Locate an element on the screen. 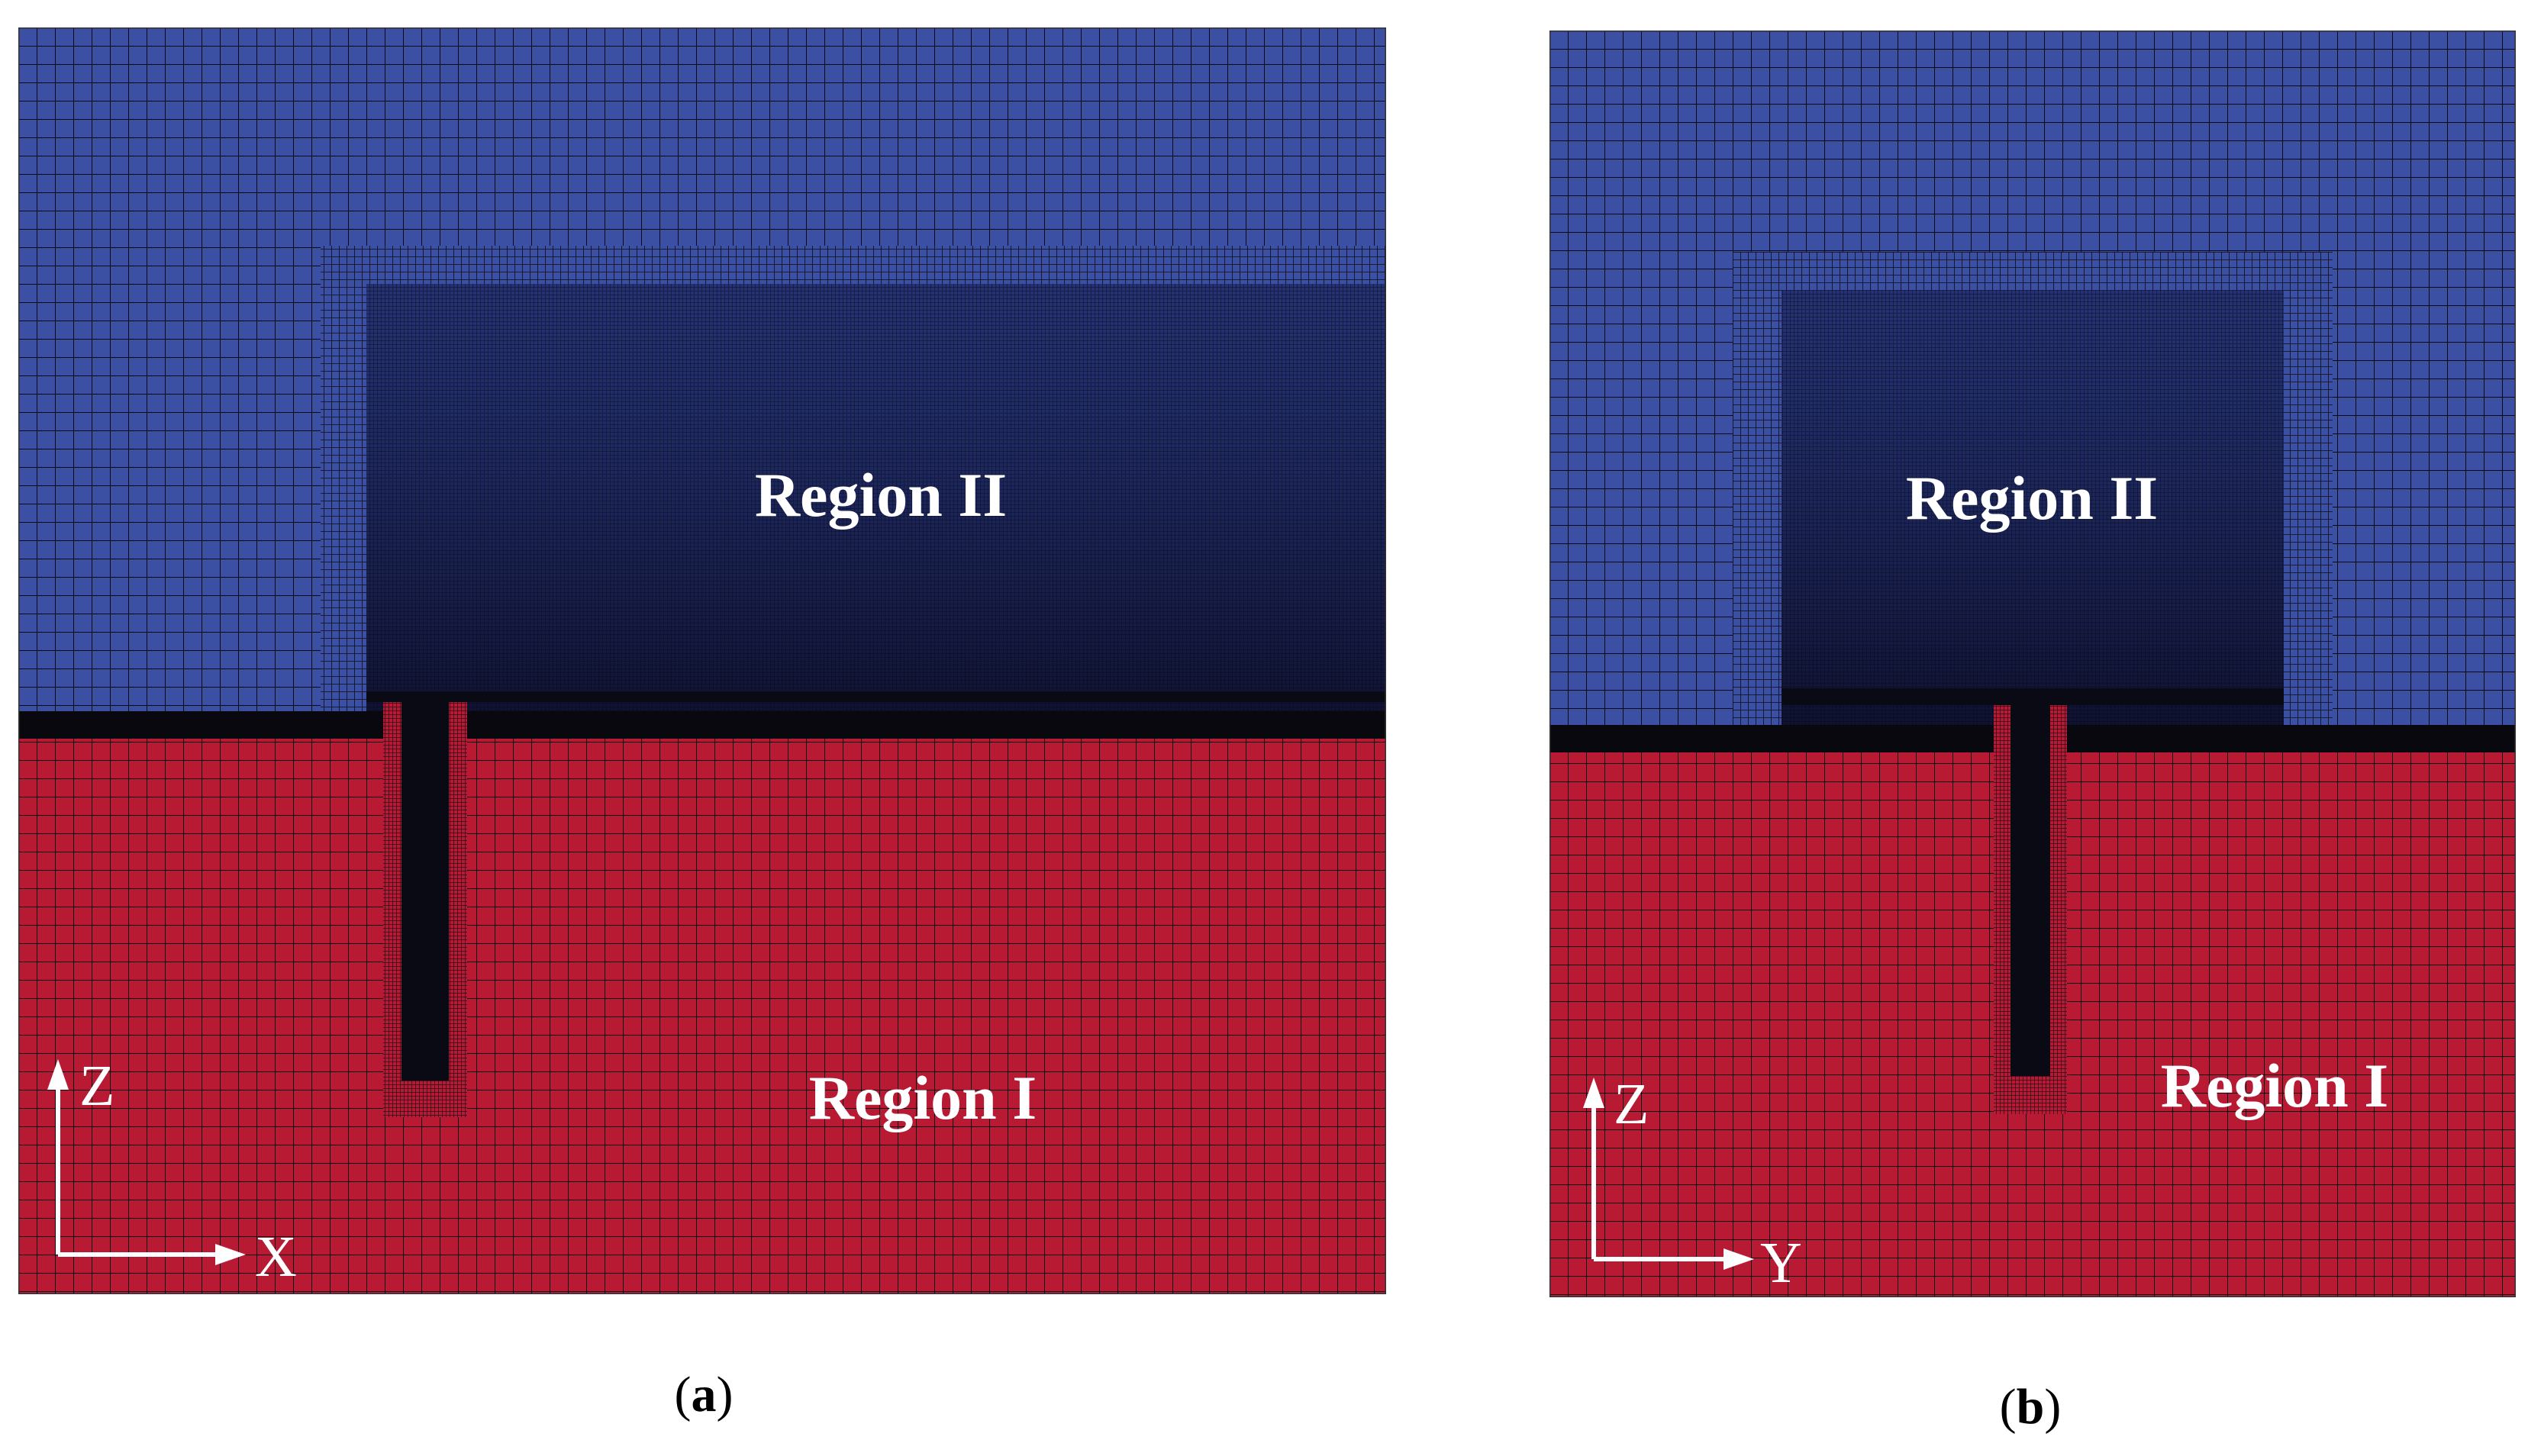  caption-b: (b) is located at coordinates (2030, 1407).